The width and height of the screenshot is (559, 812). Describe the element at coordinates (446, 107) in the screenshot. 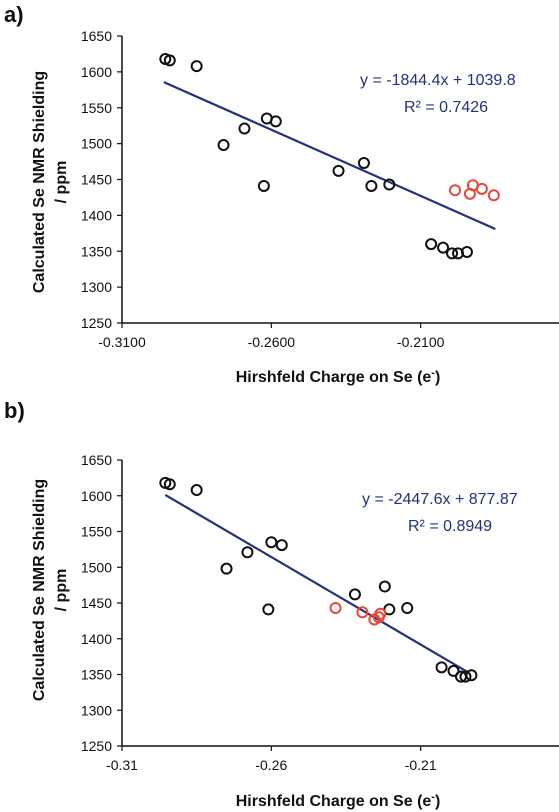

I see `chart-a-trend-r2: R² = 0.7426` at that location.